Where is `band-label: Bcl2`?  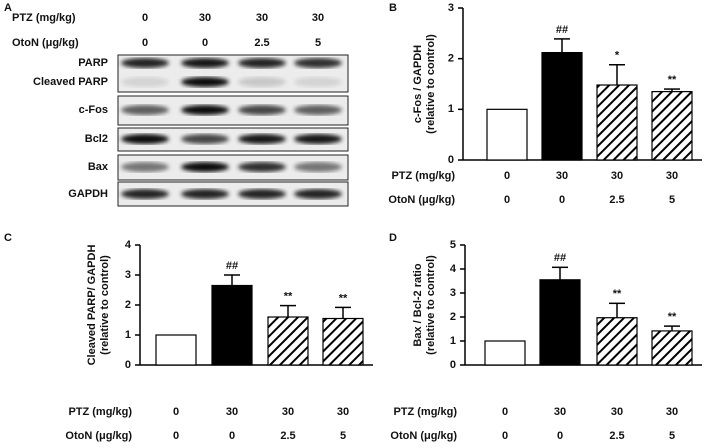 band-label: Bcl2 is located at coordinates (96, 139).